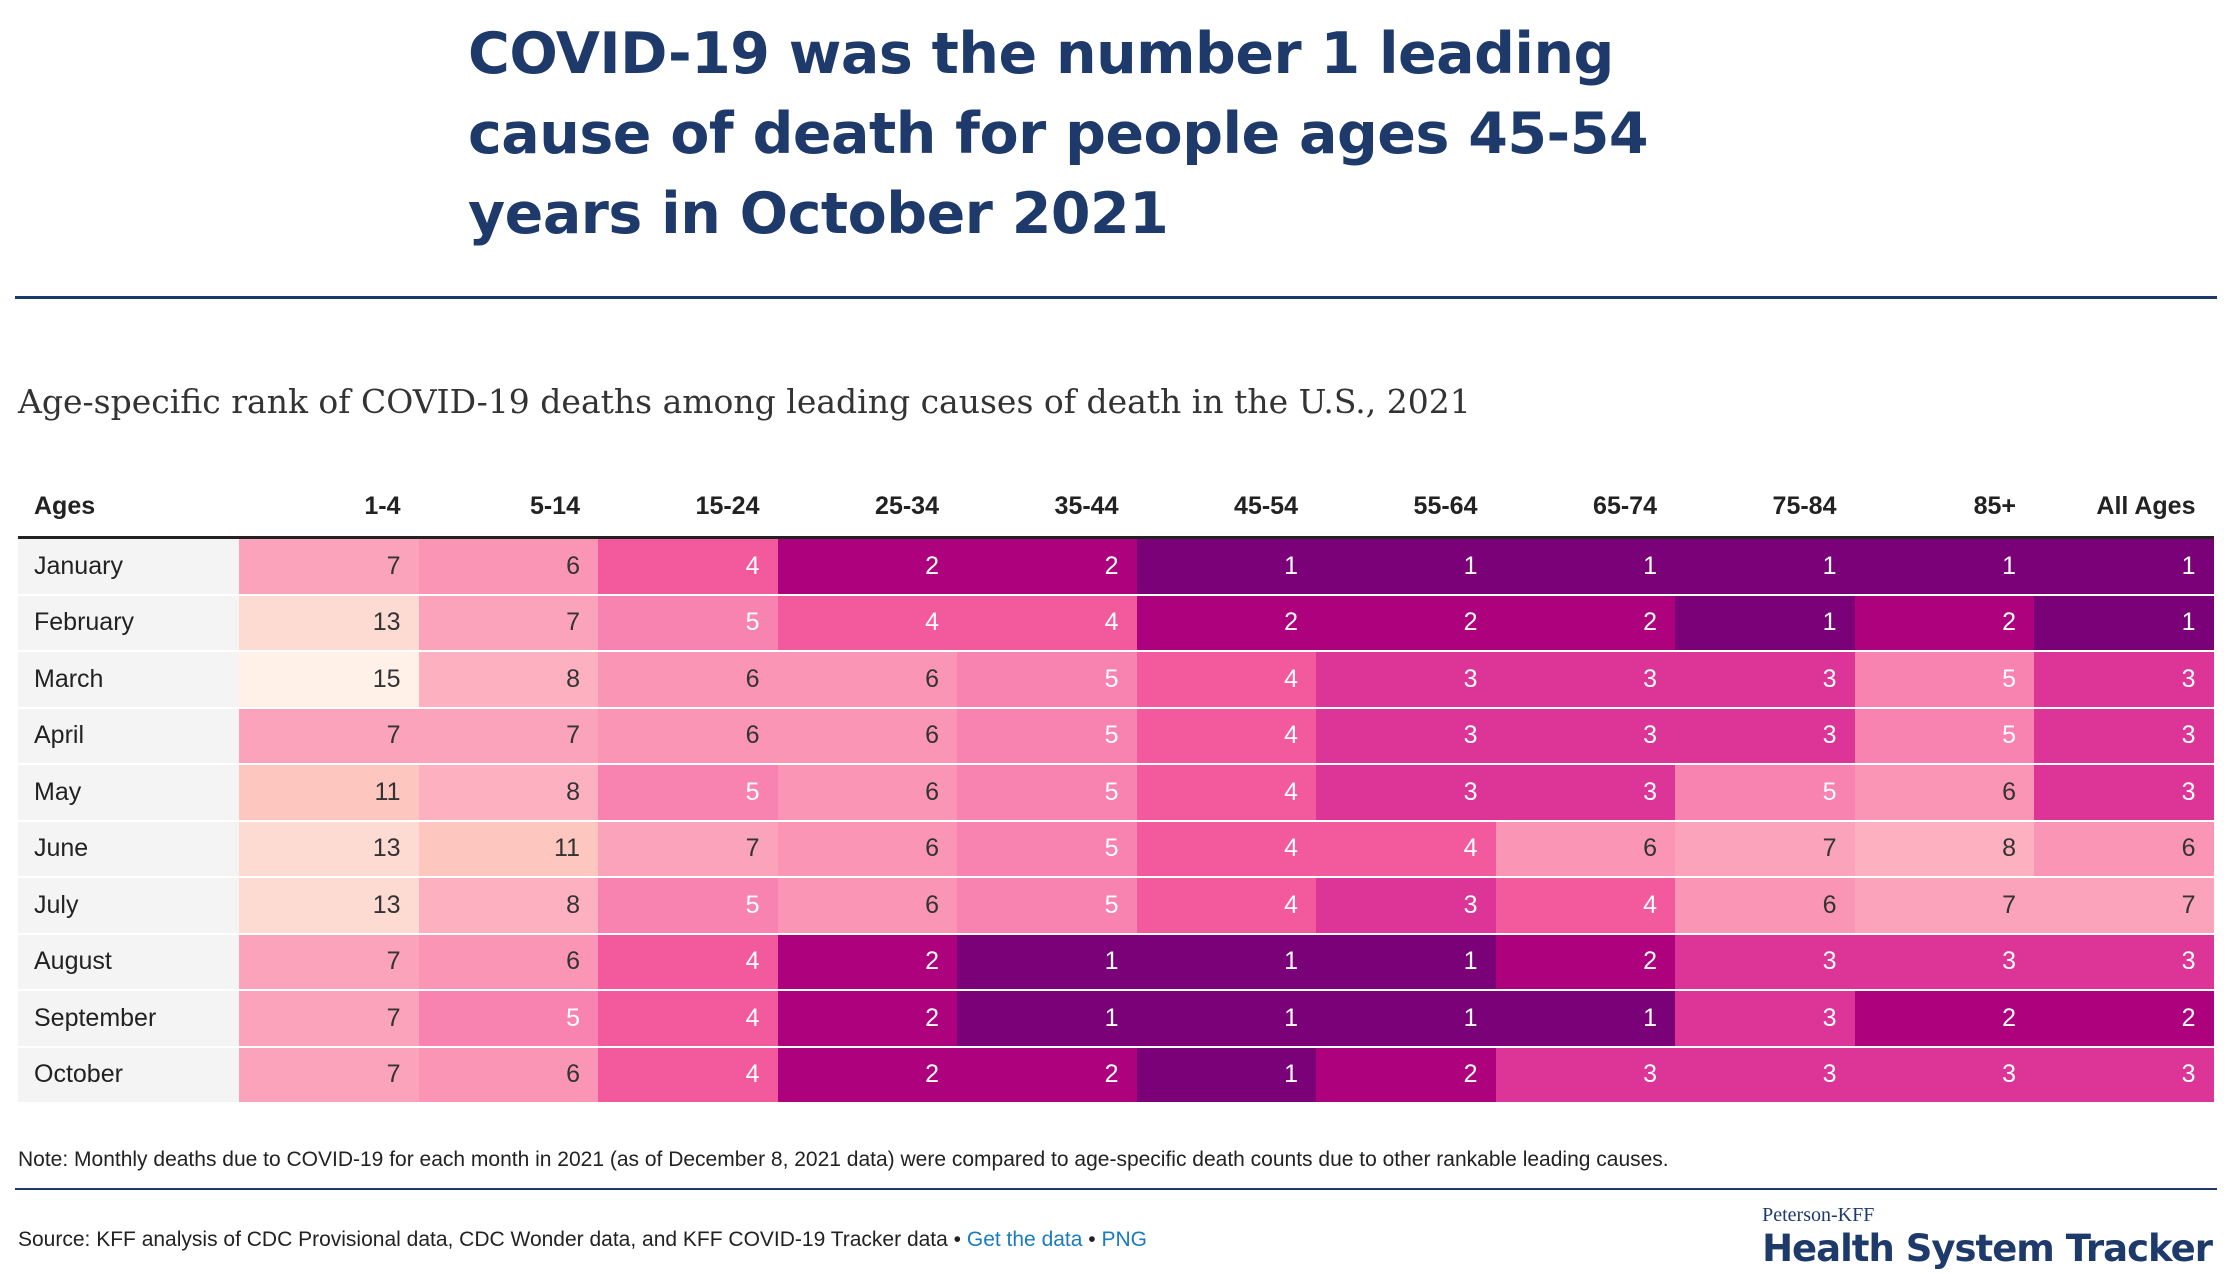 This screenshot has height=1274, width=2236. I want to click on column-header-1-4: 1-4, so click(382, 505).